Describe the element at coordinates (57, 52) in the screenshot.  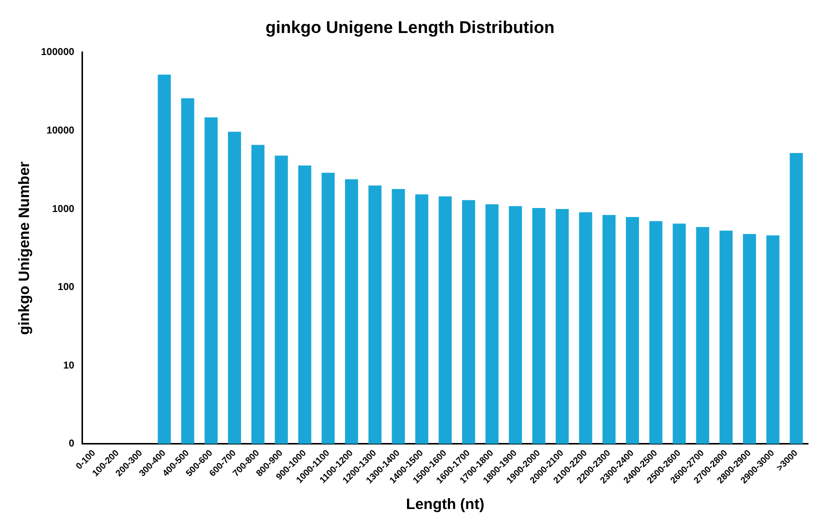
I see `y-tick-label: 100000` at that location.